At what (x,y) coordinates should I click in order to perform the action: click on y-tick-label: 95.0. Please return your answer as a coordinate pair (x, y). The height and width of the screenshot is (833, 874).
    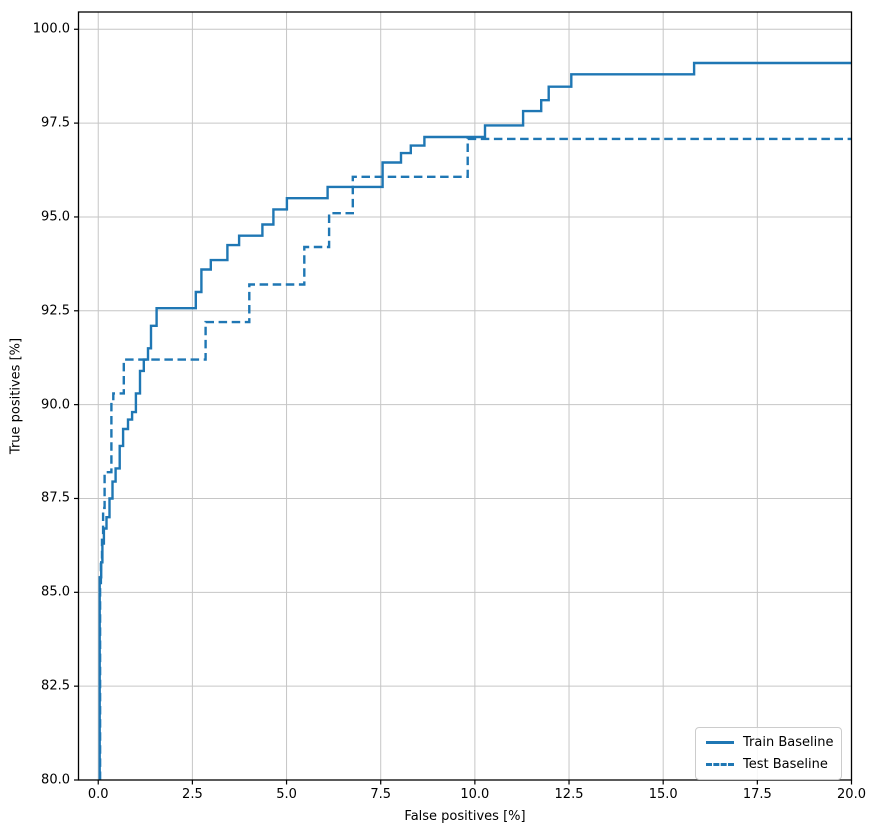
    Looking at the image, I should click on (55, 217).